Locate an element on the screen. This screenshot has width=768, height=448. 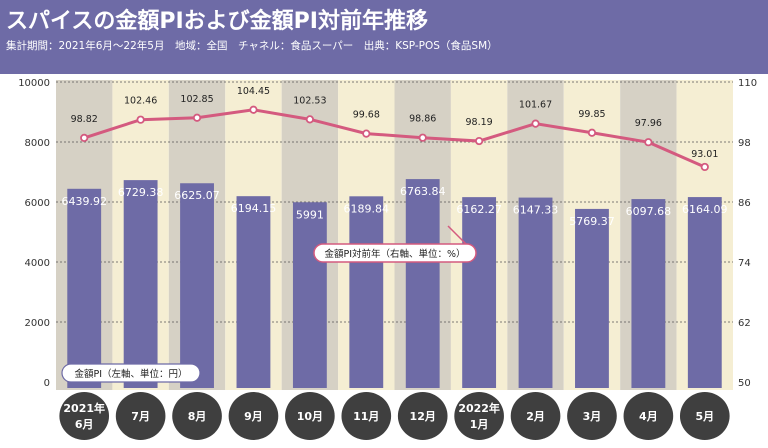
x-category-label: 7月 is located at coordinates (140, 416).